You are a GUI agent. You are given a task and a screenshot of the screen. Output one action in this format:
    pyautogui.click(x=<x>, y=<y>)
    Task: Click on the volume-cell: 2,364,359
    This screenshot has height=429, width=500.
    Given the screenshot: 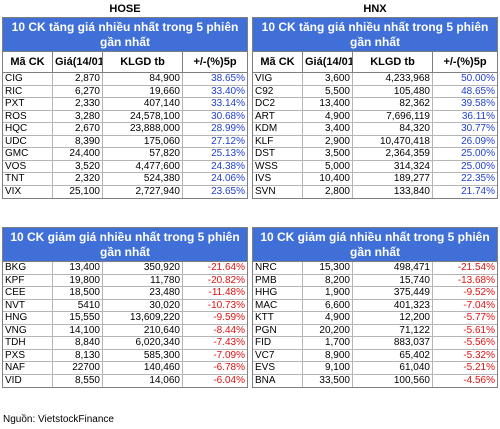 What is the action you would take?
    pyautogui.click(x=393, y=154)
    